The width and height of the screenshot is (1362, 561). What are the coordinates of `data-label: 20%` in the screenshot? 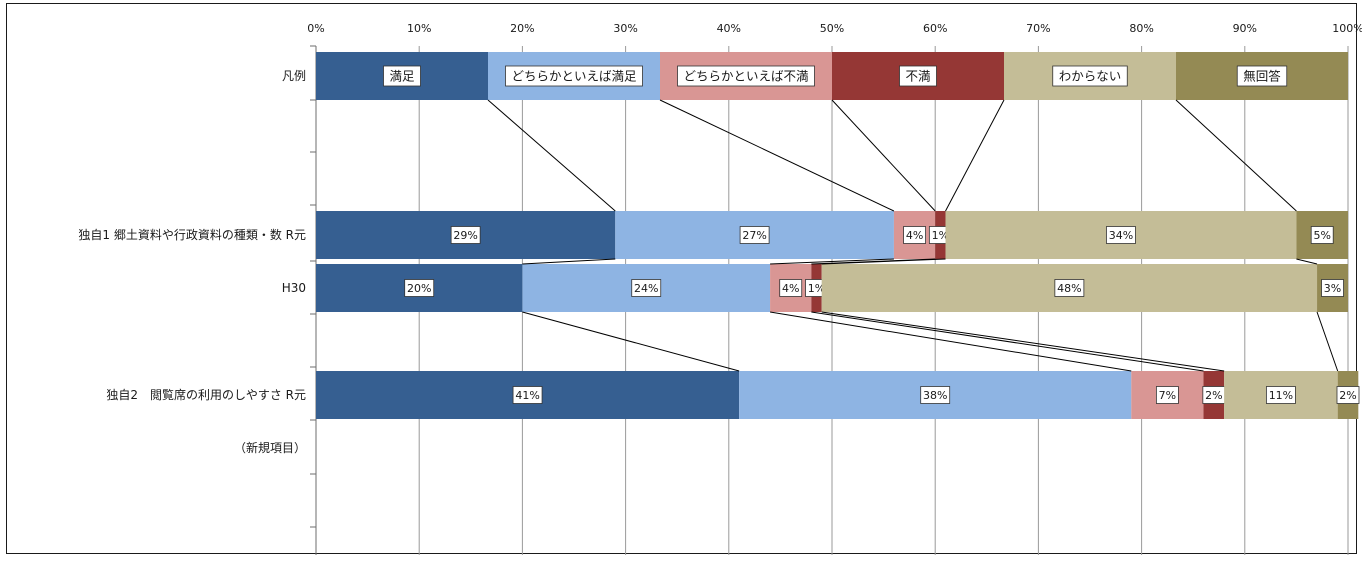 It's located at (419, 288).